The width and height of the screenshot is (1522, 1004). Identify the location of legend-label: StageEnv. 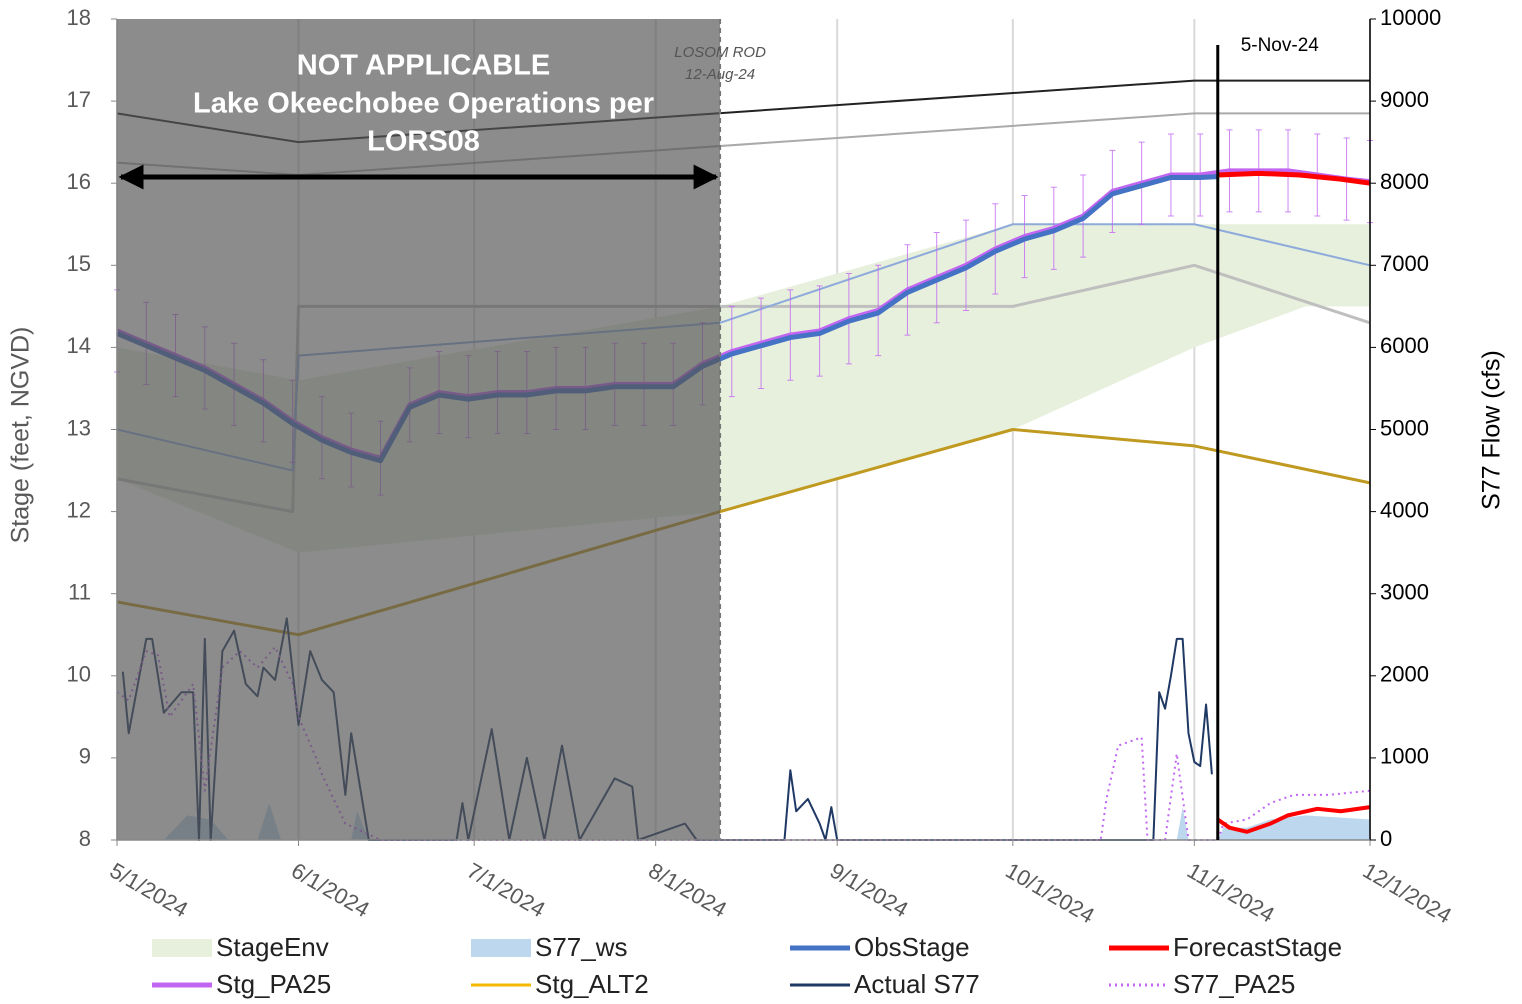
(272, 947).